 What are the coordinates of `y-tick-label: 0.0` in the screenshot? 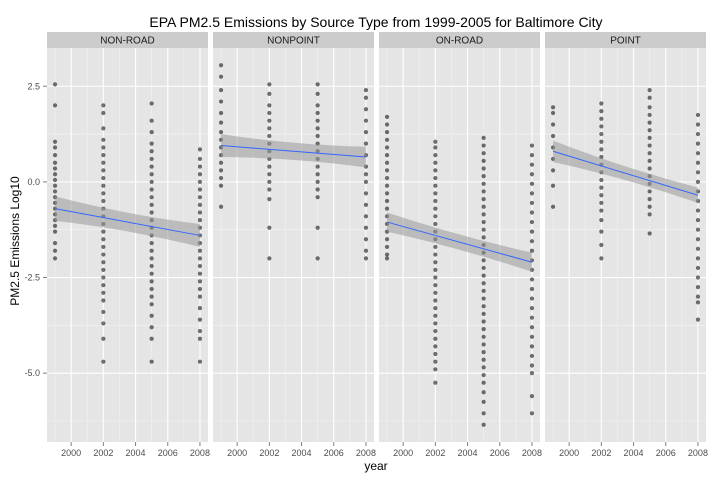 It's located at (33, 182).